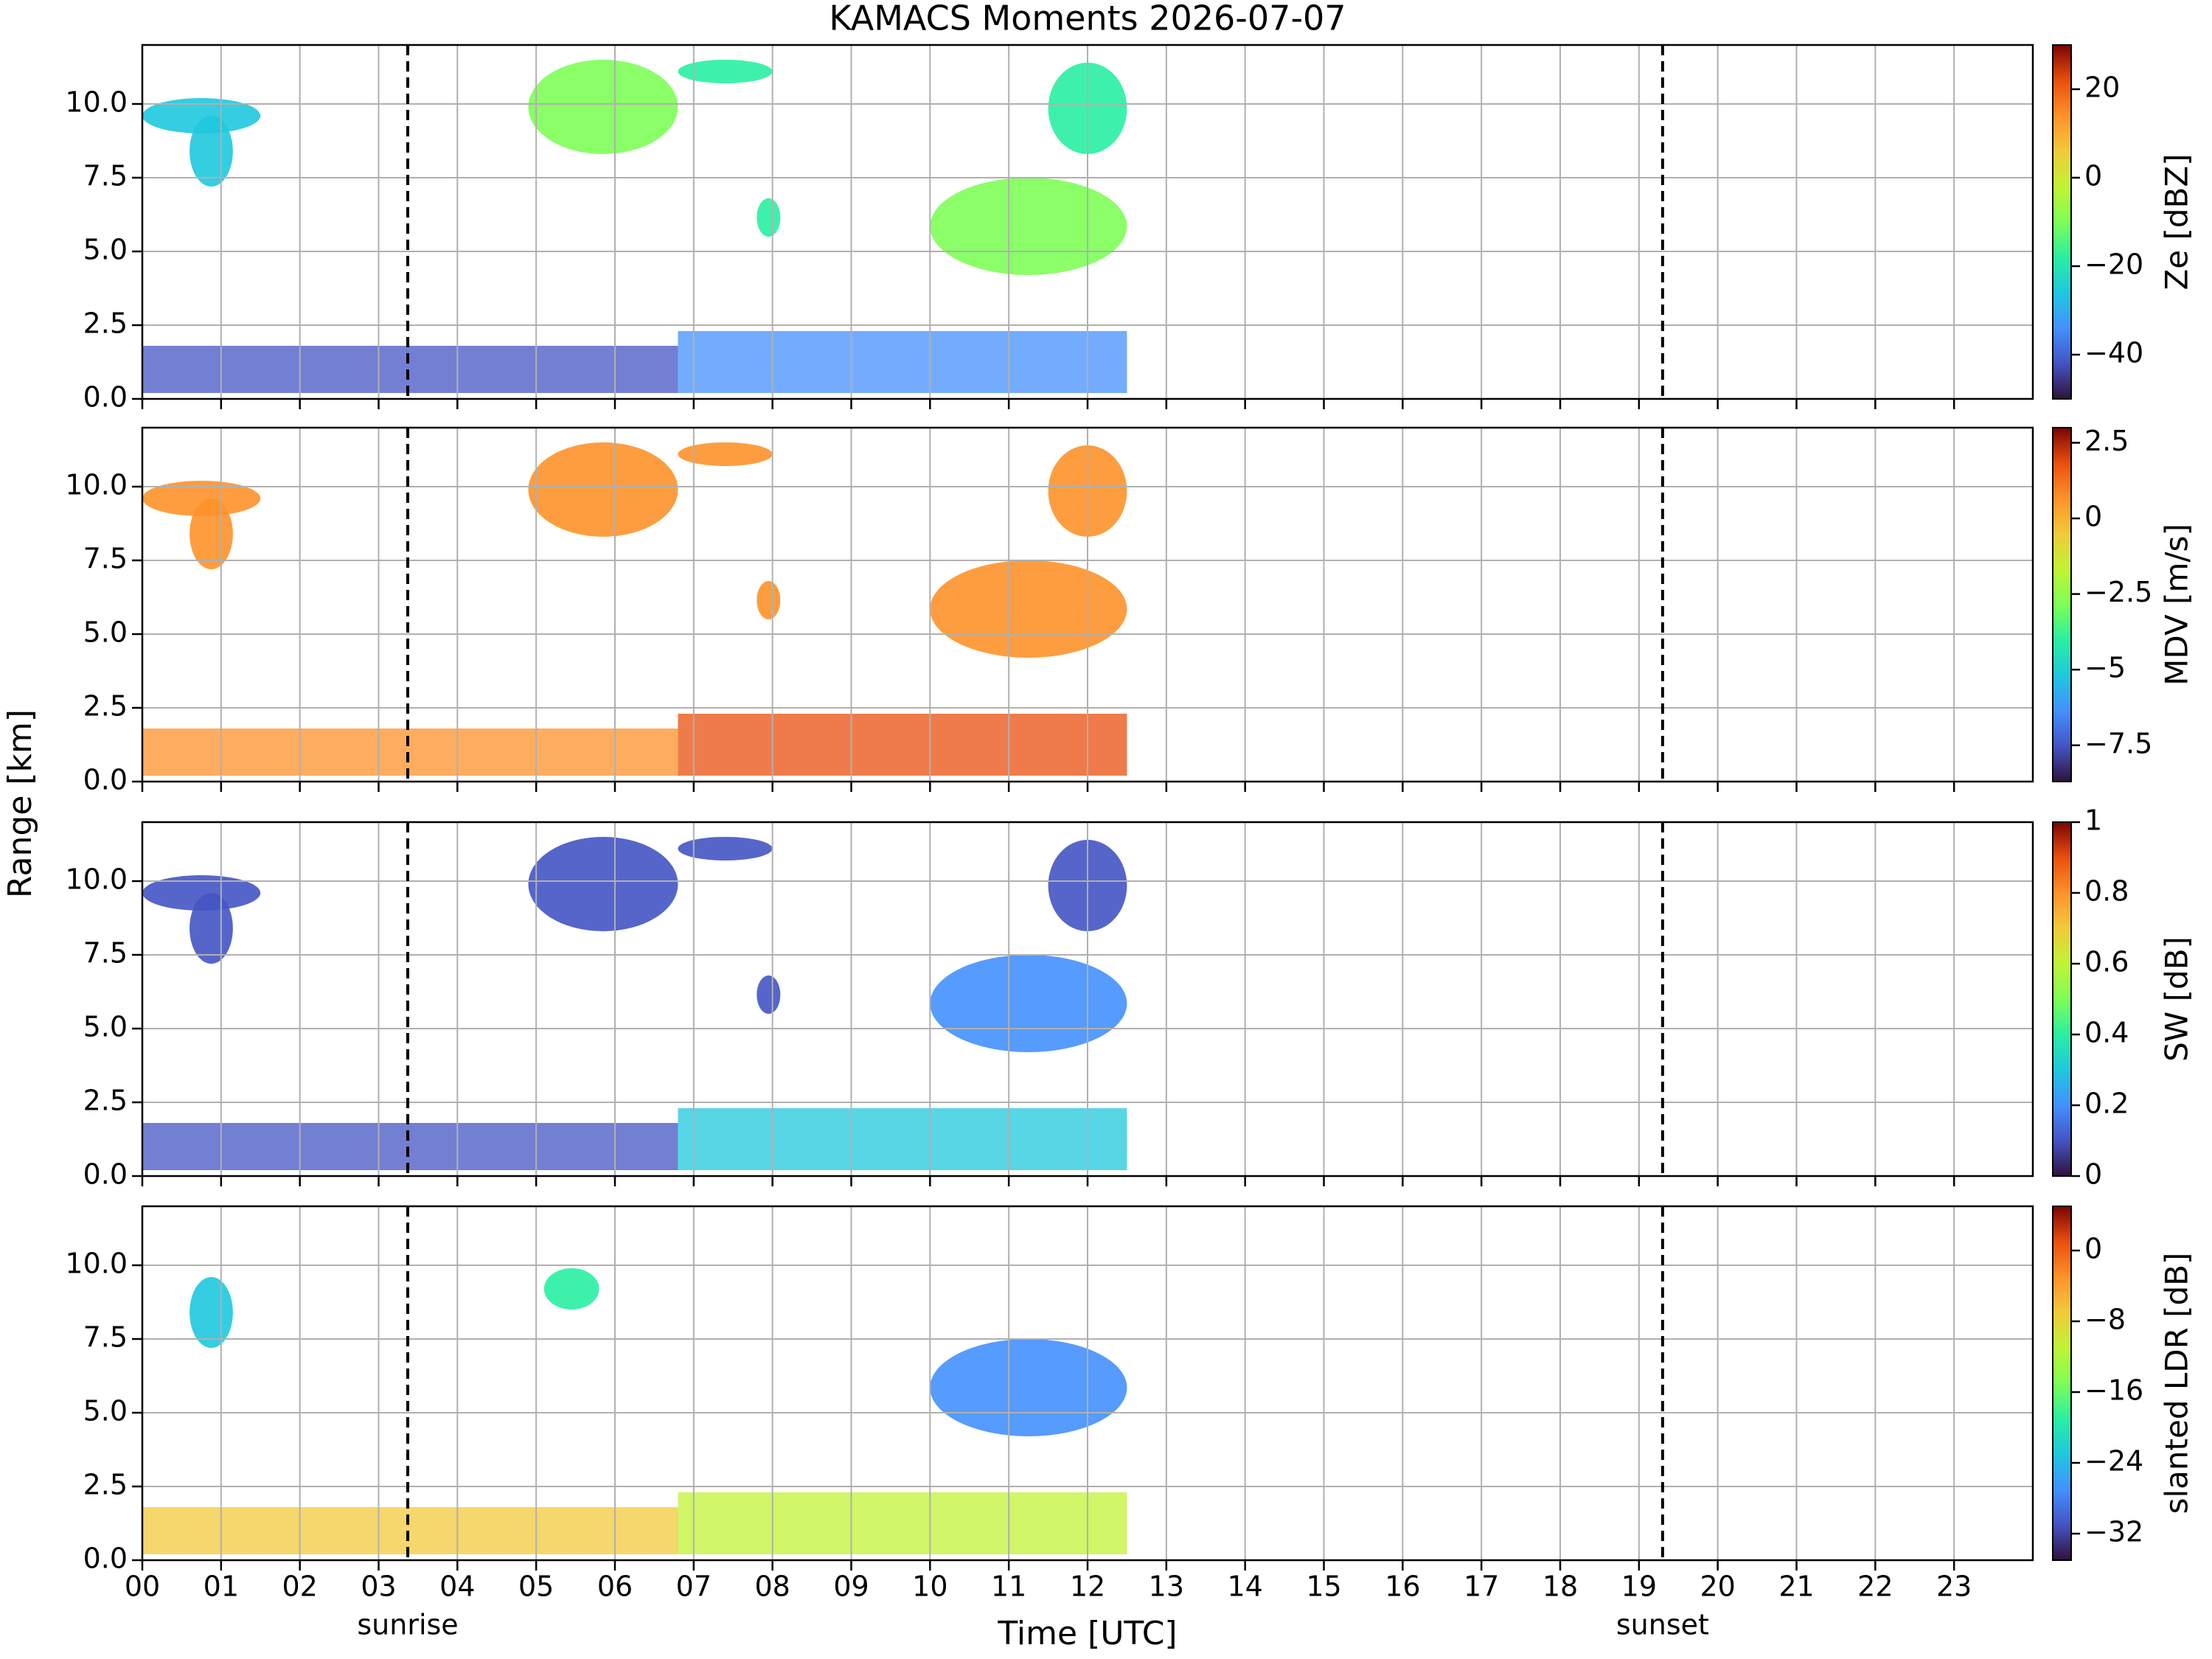  I want to click on colorbar-tick-label: −2.5, so click(2118, 592).